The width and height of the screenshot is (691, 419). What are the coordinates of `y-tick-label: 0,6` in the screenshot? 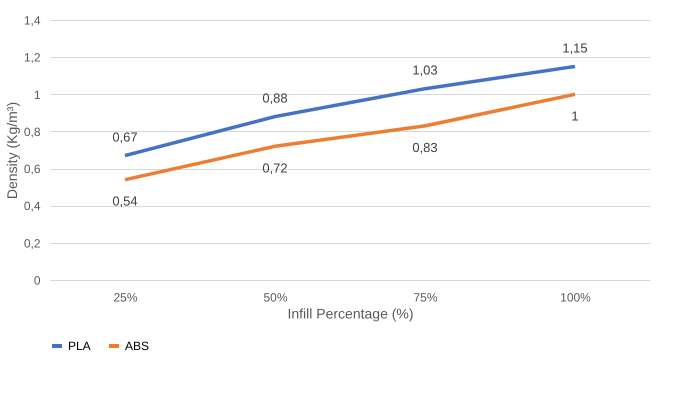 It's located at (32, 169).